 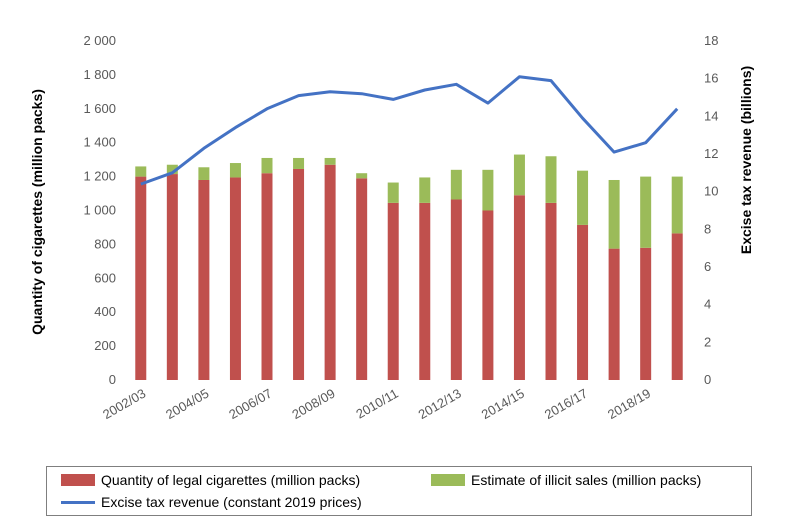 I want to click on y2-tick-label: 12, so click(x=711, y=153).